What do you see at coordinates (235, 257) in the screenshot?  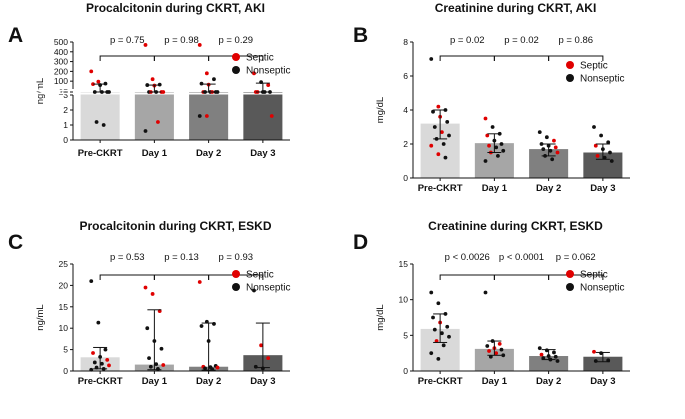 I see `p-value-label: p = 0.93` at bounding box center [235, 257].